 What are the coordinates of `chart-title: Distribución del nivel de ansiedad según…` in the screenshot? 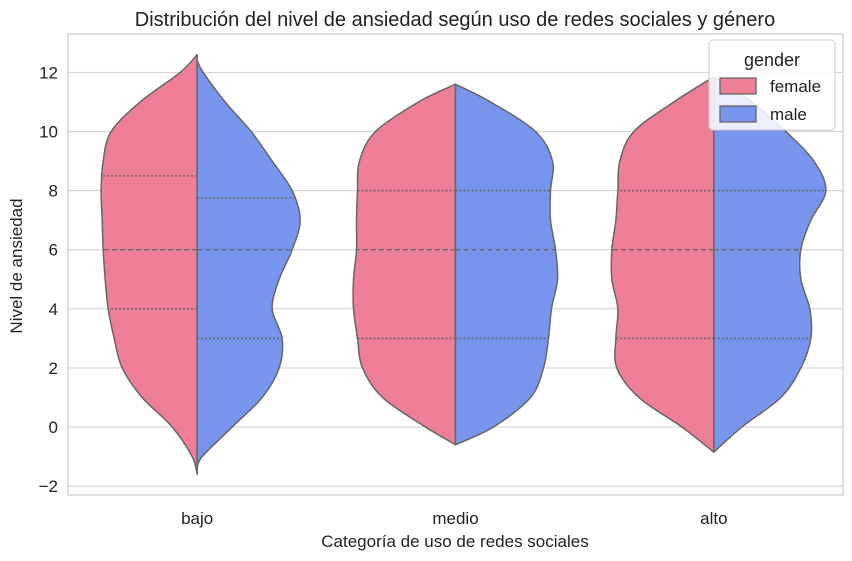 It's located at (455, 20).